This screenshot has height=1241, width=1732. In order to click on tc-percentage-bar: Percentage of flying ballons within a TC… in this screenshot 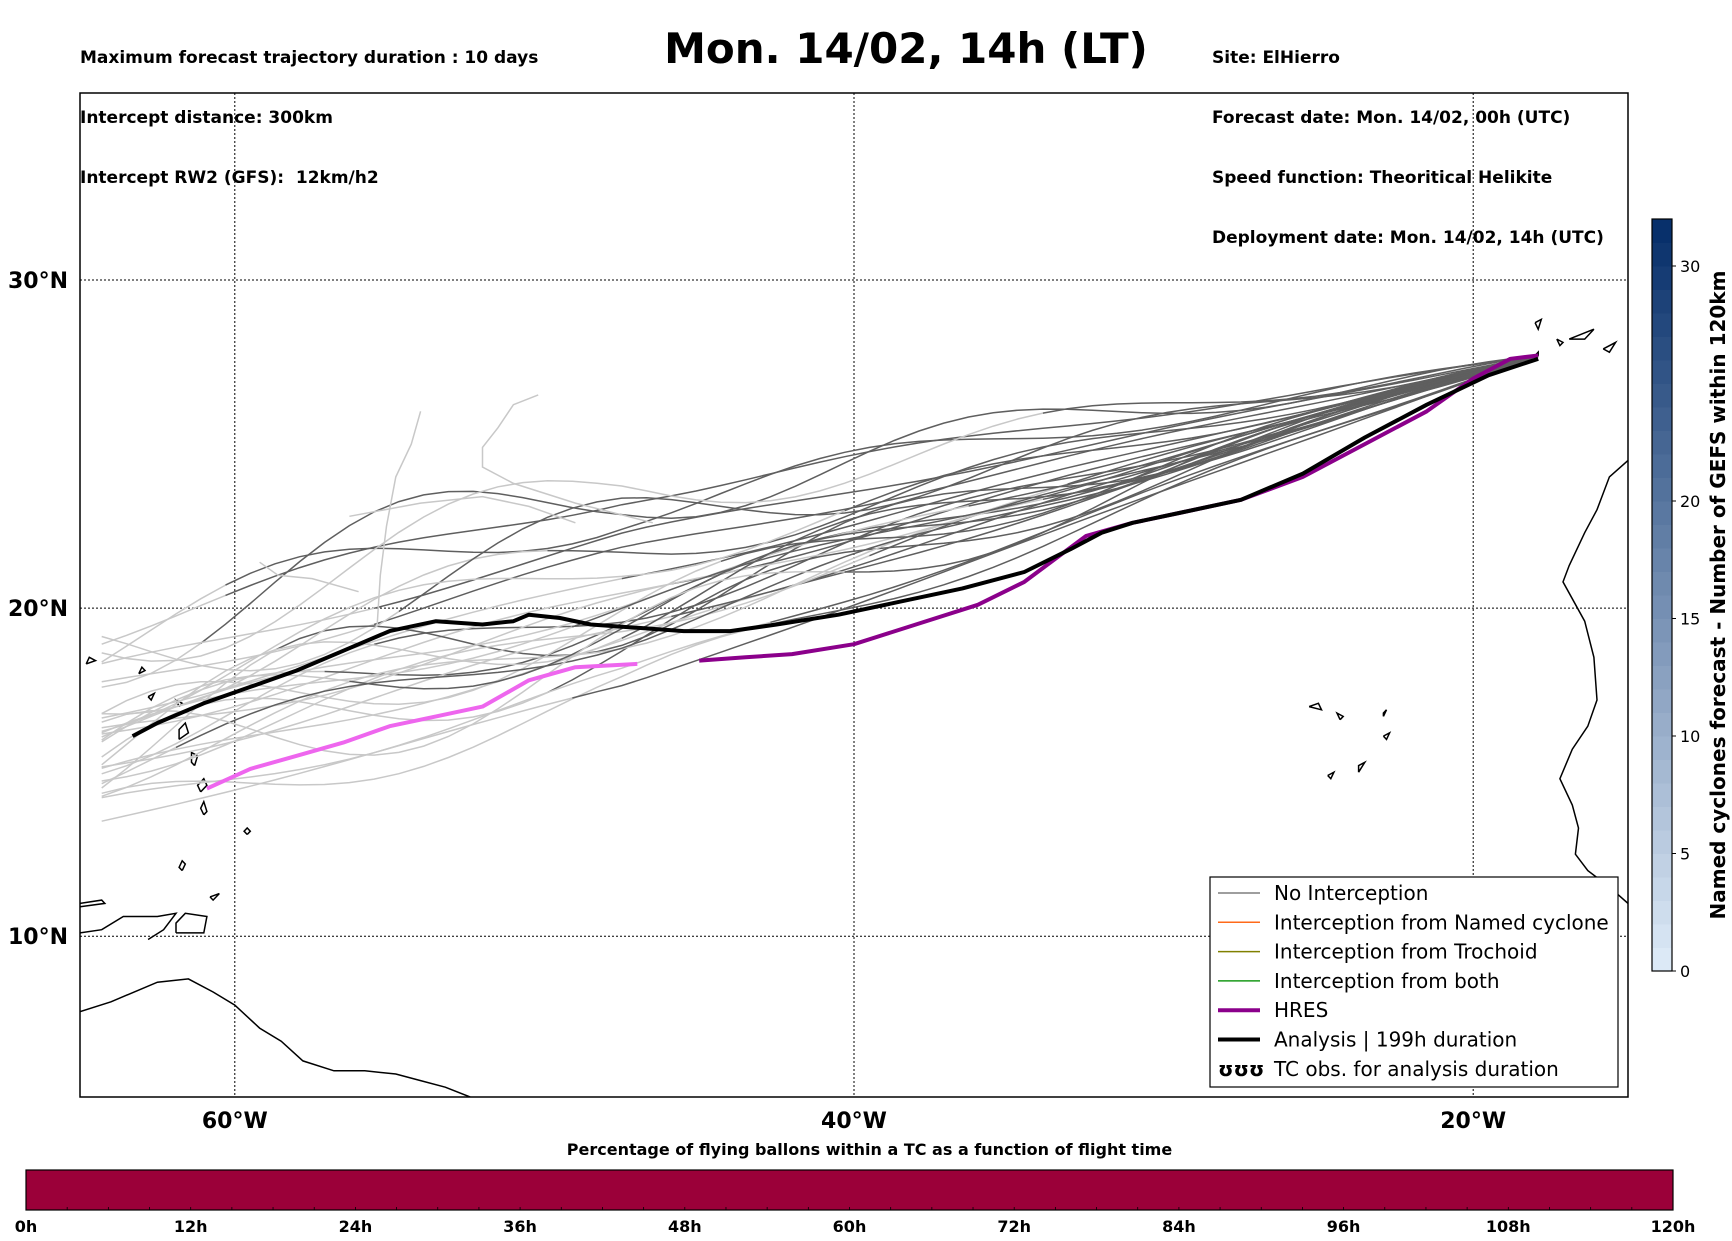, I will do `click(855, 1188)`.